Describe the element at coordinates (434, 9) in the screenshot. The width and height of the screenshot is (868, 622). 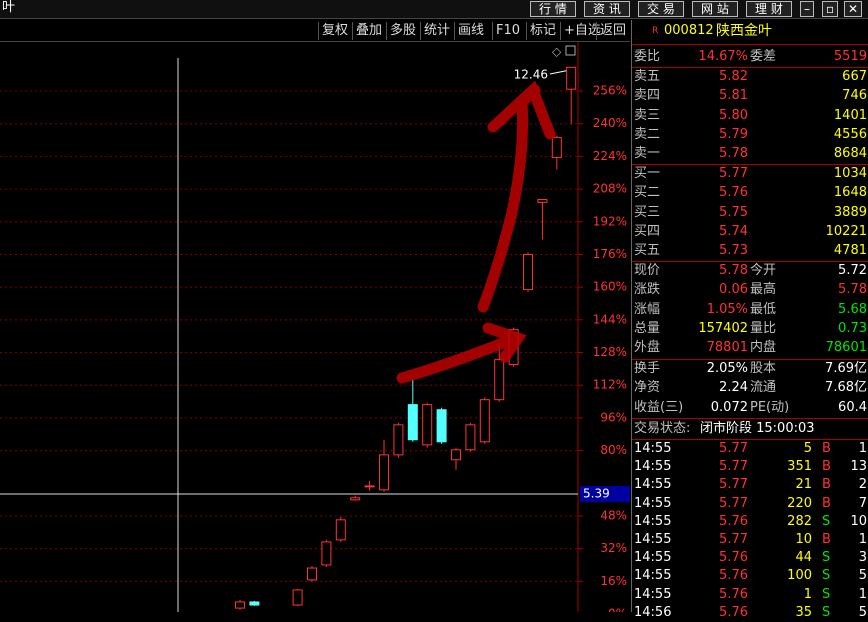
I see `title-bar: 叶 行 情资 讯交 易网 站理 财 – ▫ ✕` at that location.